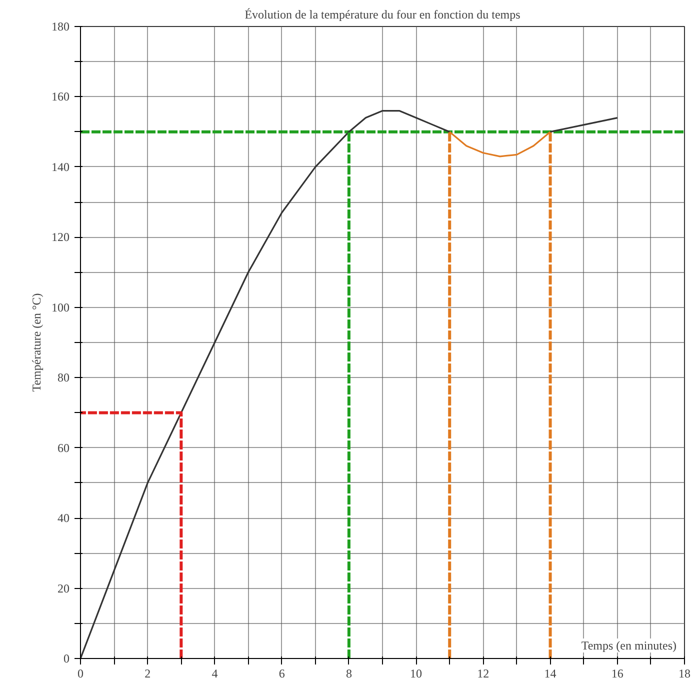 This screenshot has width=699, height=688. Describe the element at coordinates (281, 673) in the screenshot. I see `x-tick-label: 6` at that location.